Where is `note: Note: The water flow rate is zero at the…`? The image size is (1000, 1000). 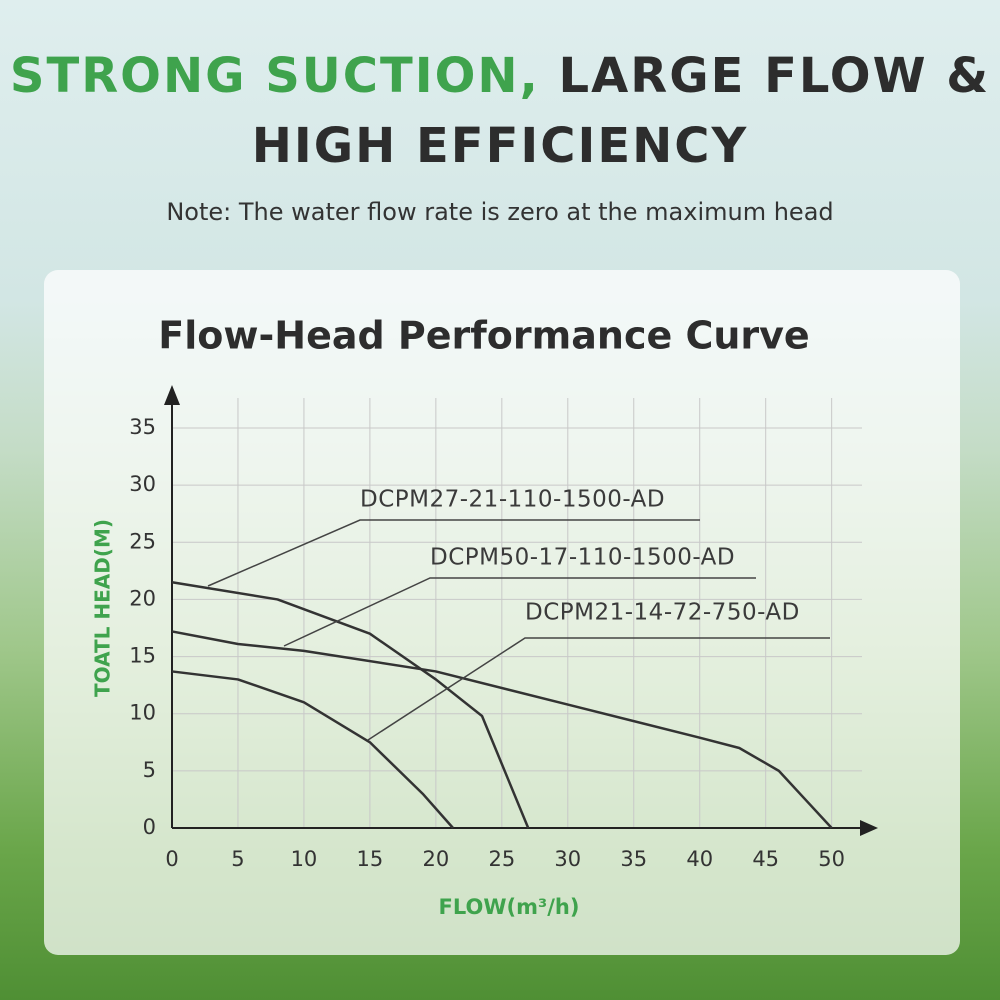 note: Note: The water flow rate is zero at the… is located at coordinates (500, 212).